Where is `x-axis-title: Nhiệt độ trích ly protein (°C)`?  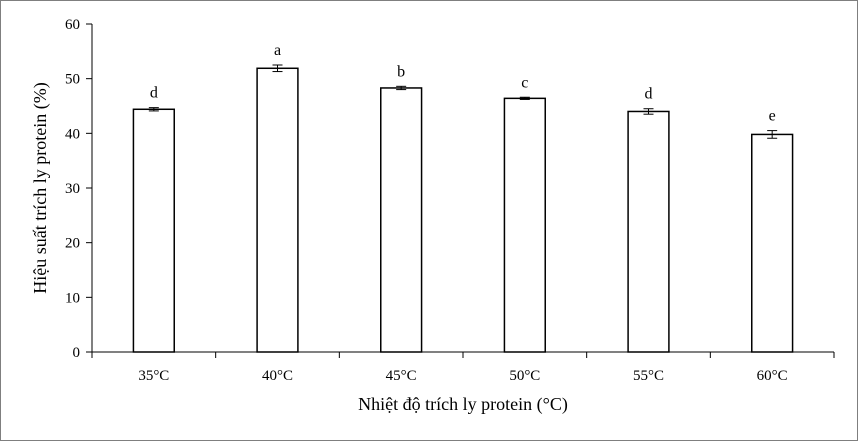 x-axis-title: Nhiệt độ trích ly protein (°C) is located at coordinates (463, 404).